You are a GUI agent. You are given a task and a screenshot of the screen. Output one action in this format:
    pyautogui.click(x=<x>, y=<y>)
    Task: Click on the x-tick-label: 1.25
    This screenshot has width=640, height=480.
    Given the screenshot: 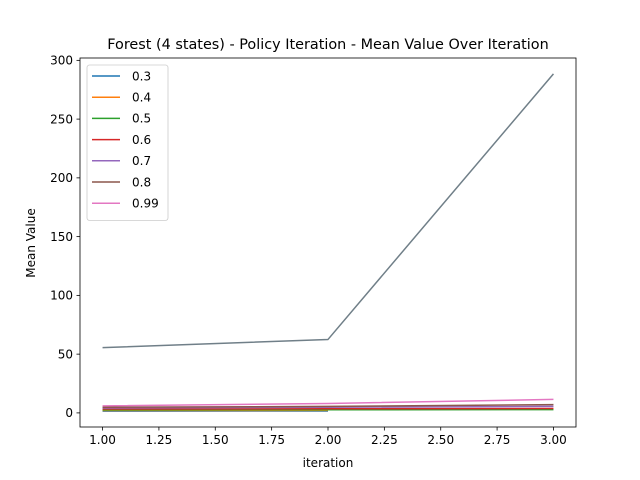 What is the action you would take?
    pyautogui.click(x=159, y=440)
    